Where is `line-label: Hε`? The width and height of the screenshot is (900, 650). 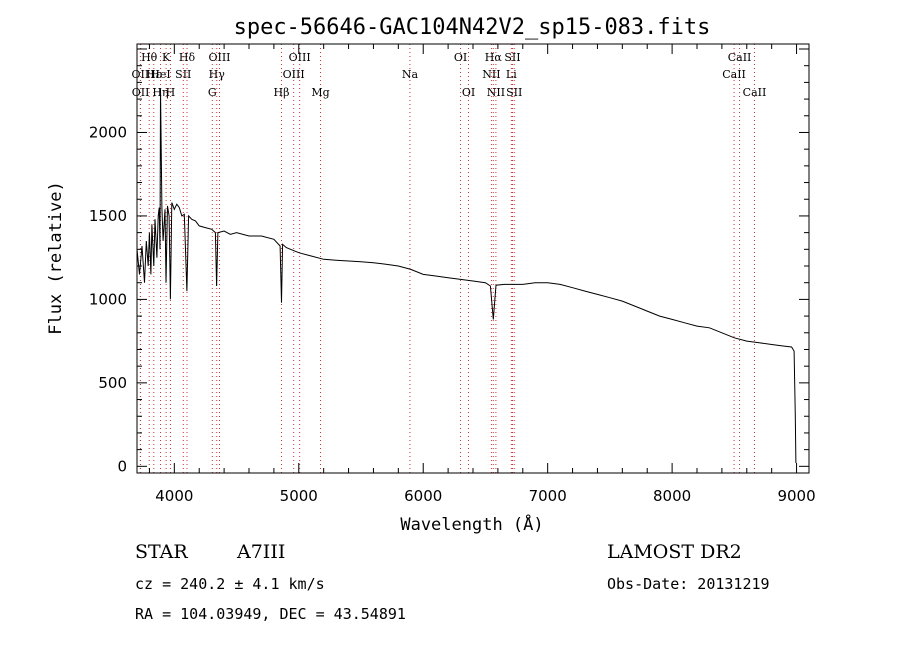
line-label: Hε is located at coordinates (154, 74).